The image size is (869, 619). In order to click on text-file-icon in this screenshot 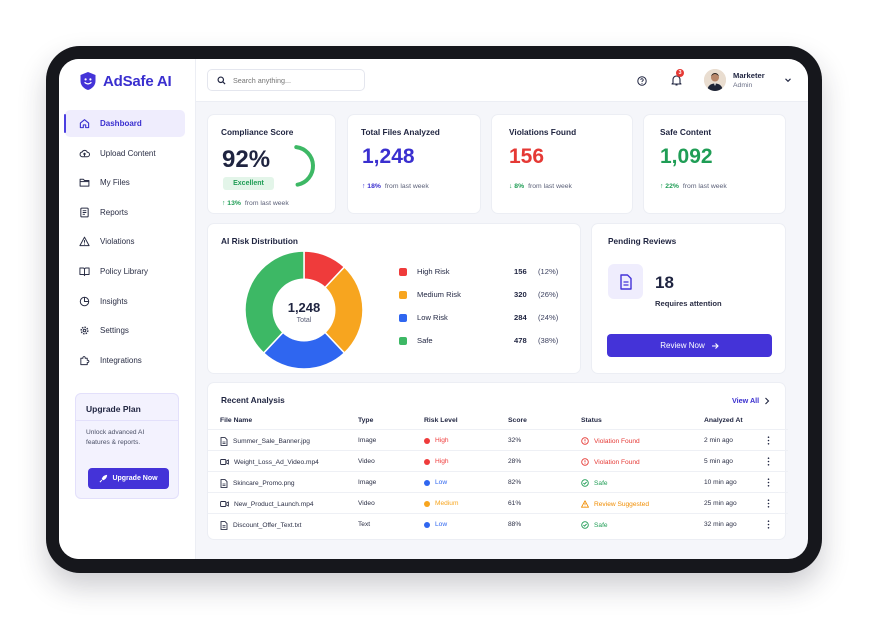, I will do `click(224, 525)`.